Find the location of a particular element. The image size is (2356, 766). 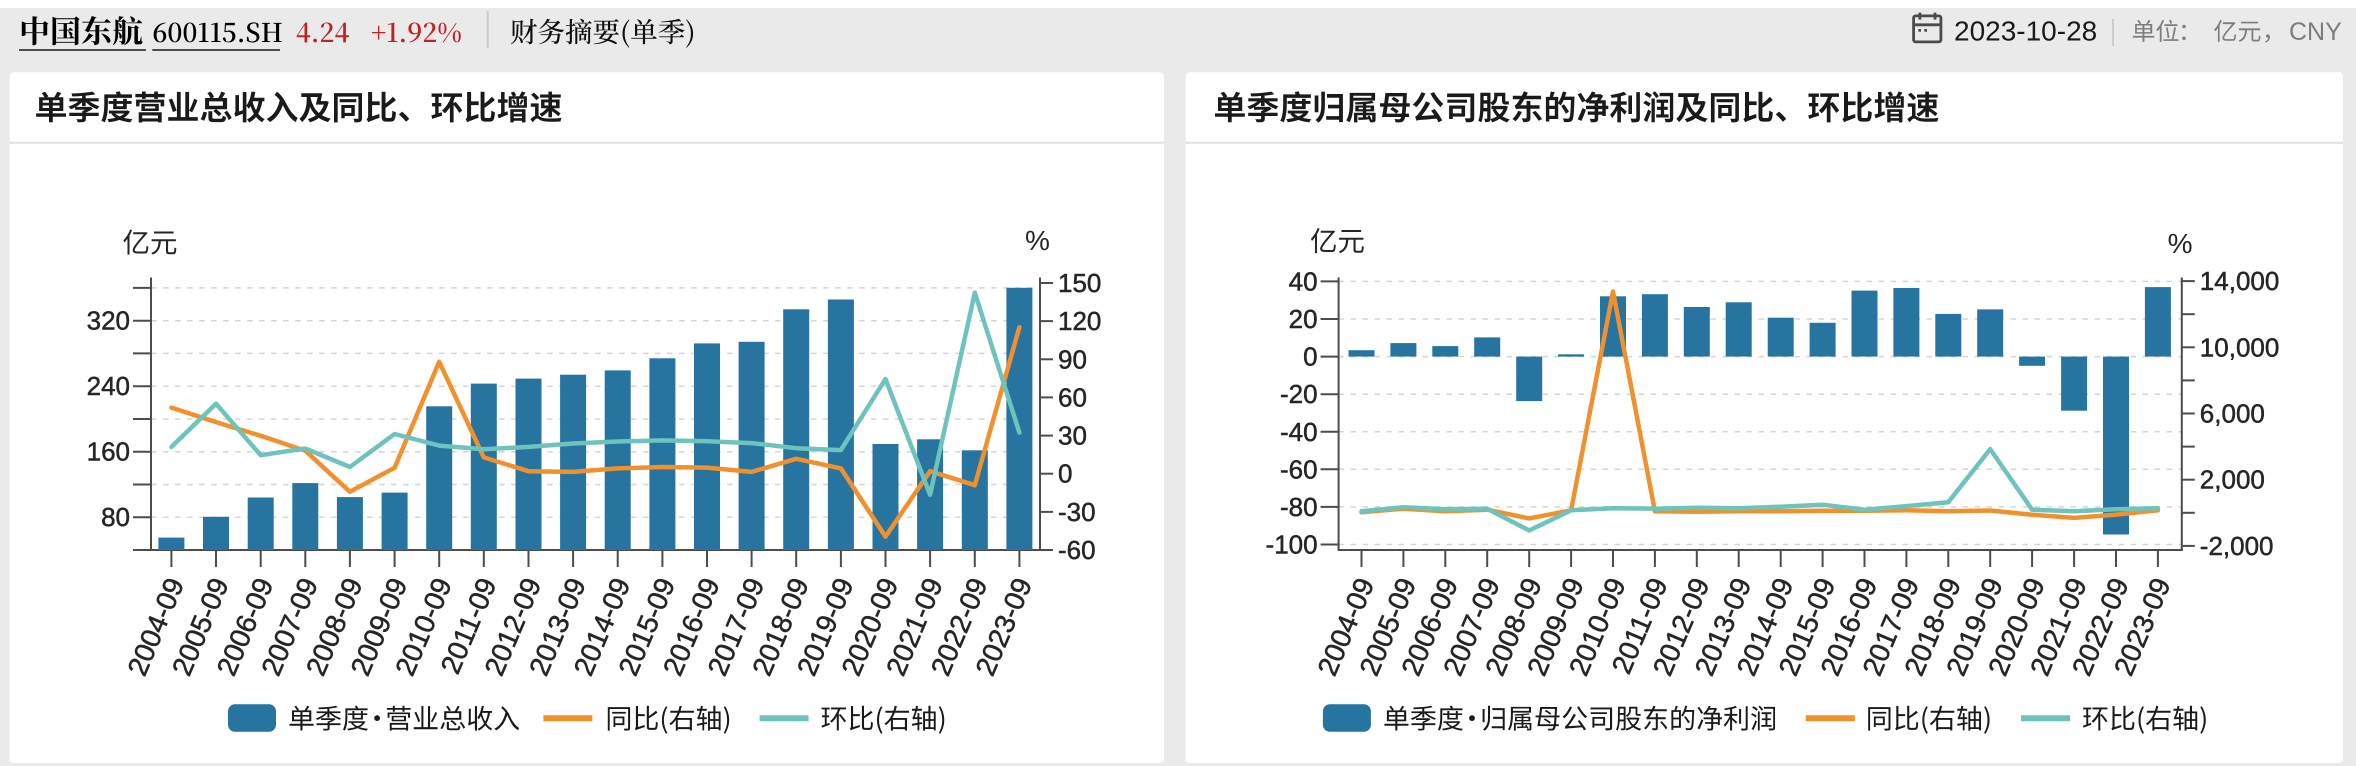

svg-text: 90 is located at coordinates (1072, 359).